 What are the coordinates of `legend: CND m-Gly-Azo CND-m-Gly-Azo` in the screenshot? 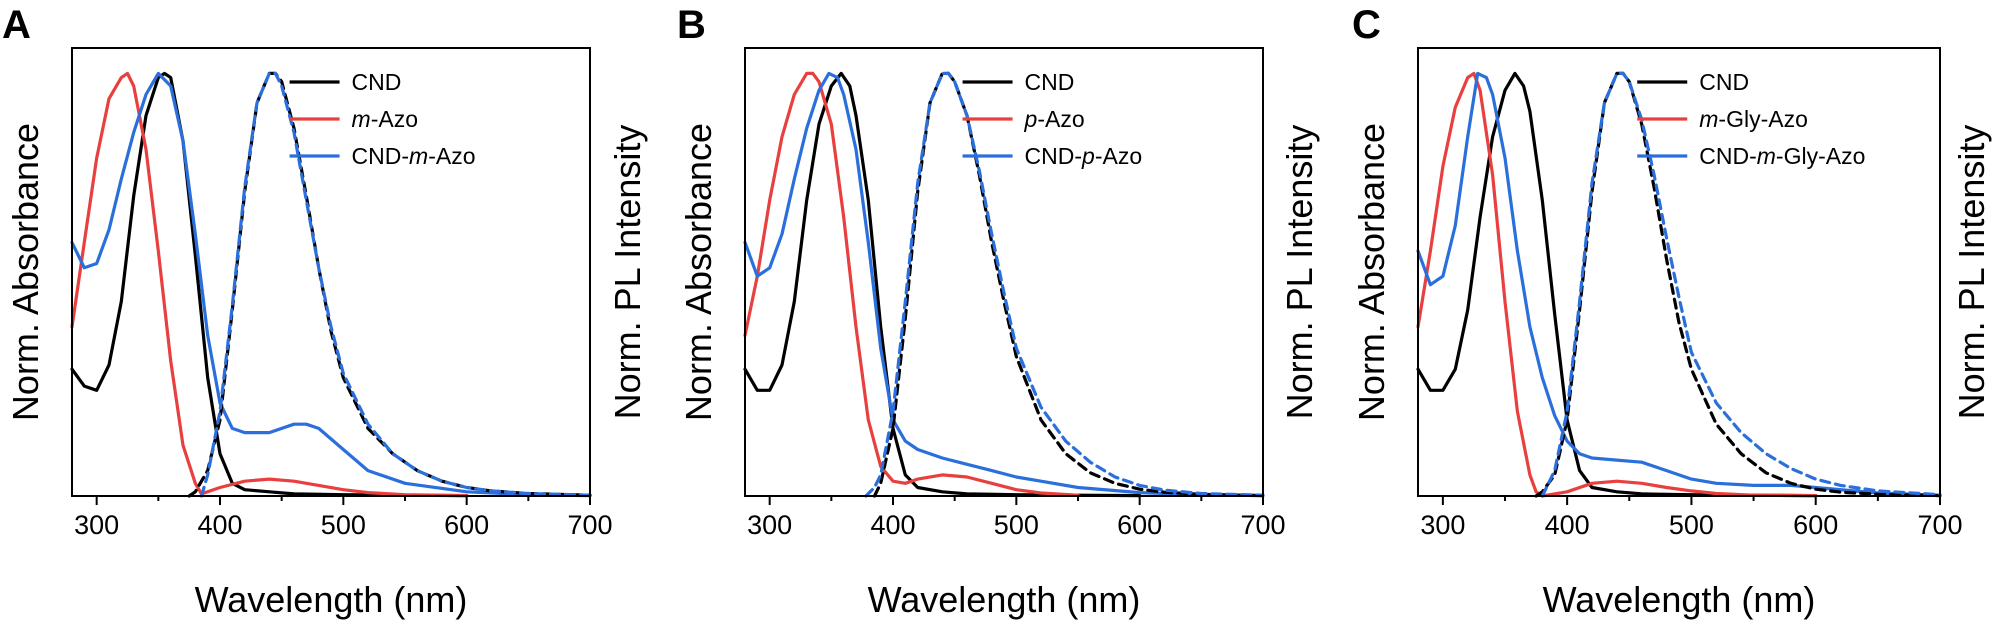 It's located at (1751, 119).